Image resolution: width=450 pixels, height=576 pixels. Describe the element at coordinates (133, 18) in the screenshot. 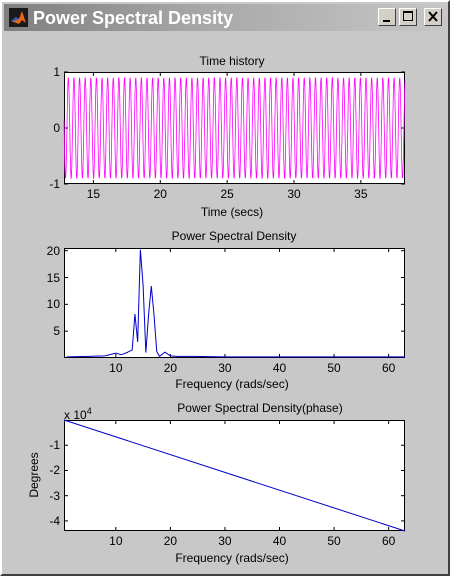

I see `window-title: Power Spectral Density` at that location.